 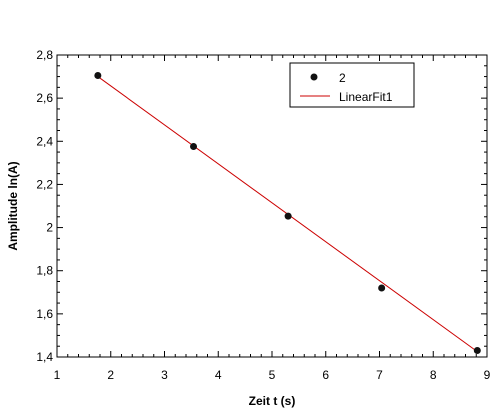 What do you see at coordinates (57, 375) in the screenshot?
I see `x-tick-label: 1` at bounding box center [57, 375].